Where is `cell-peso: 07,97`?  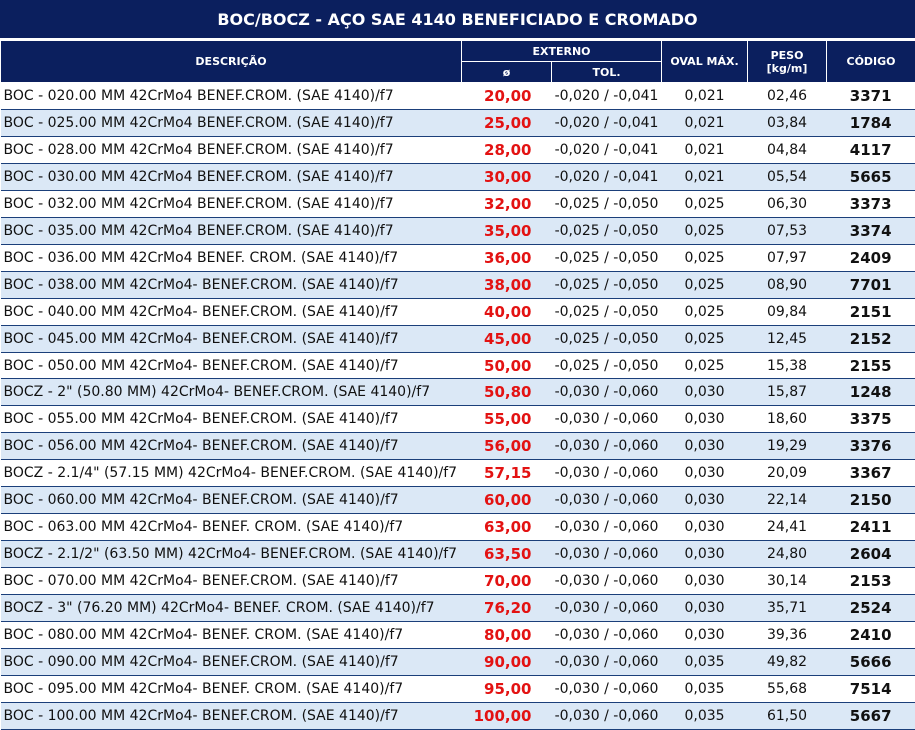
cell-peso: 07,97 is located at coordinates (787, 257).